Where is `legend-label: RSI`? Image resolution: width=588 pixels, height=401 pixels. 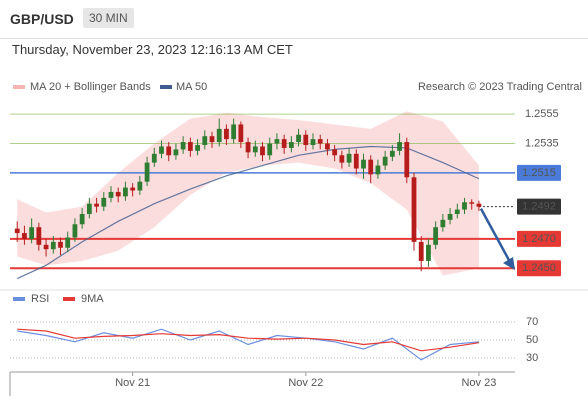
legend-label: RSI is located at coordinates (40, 299).